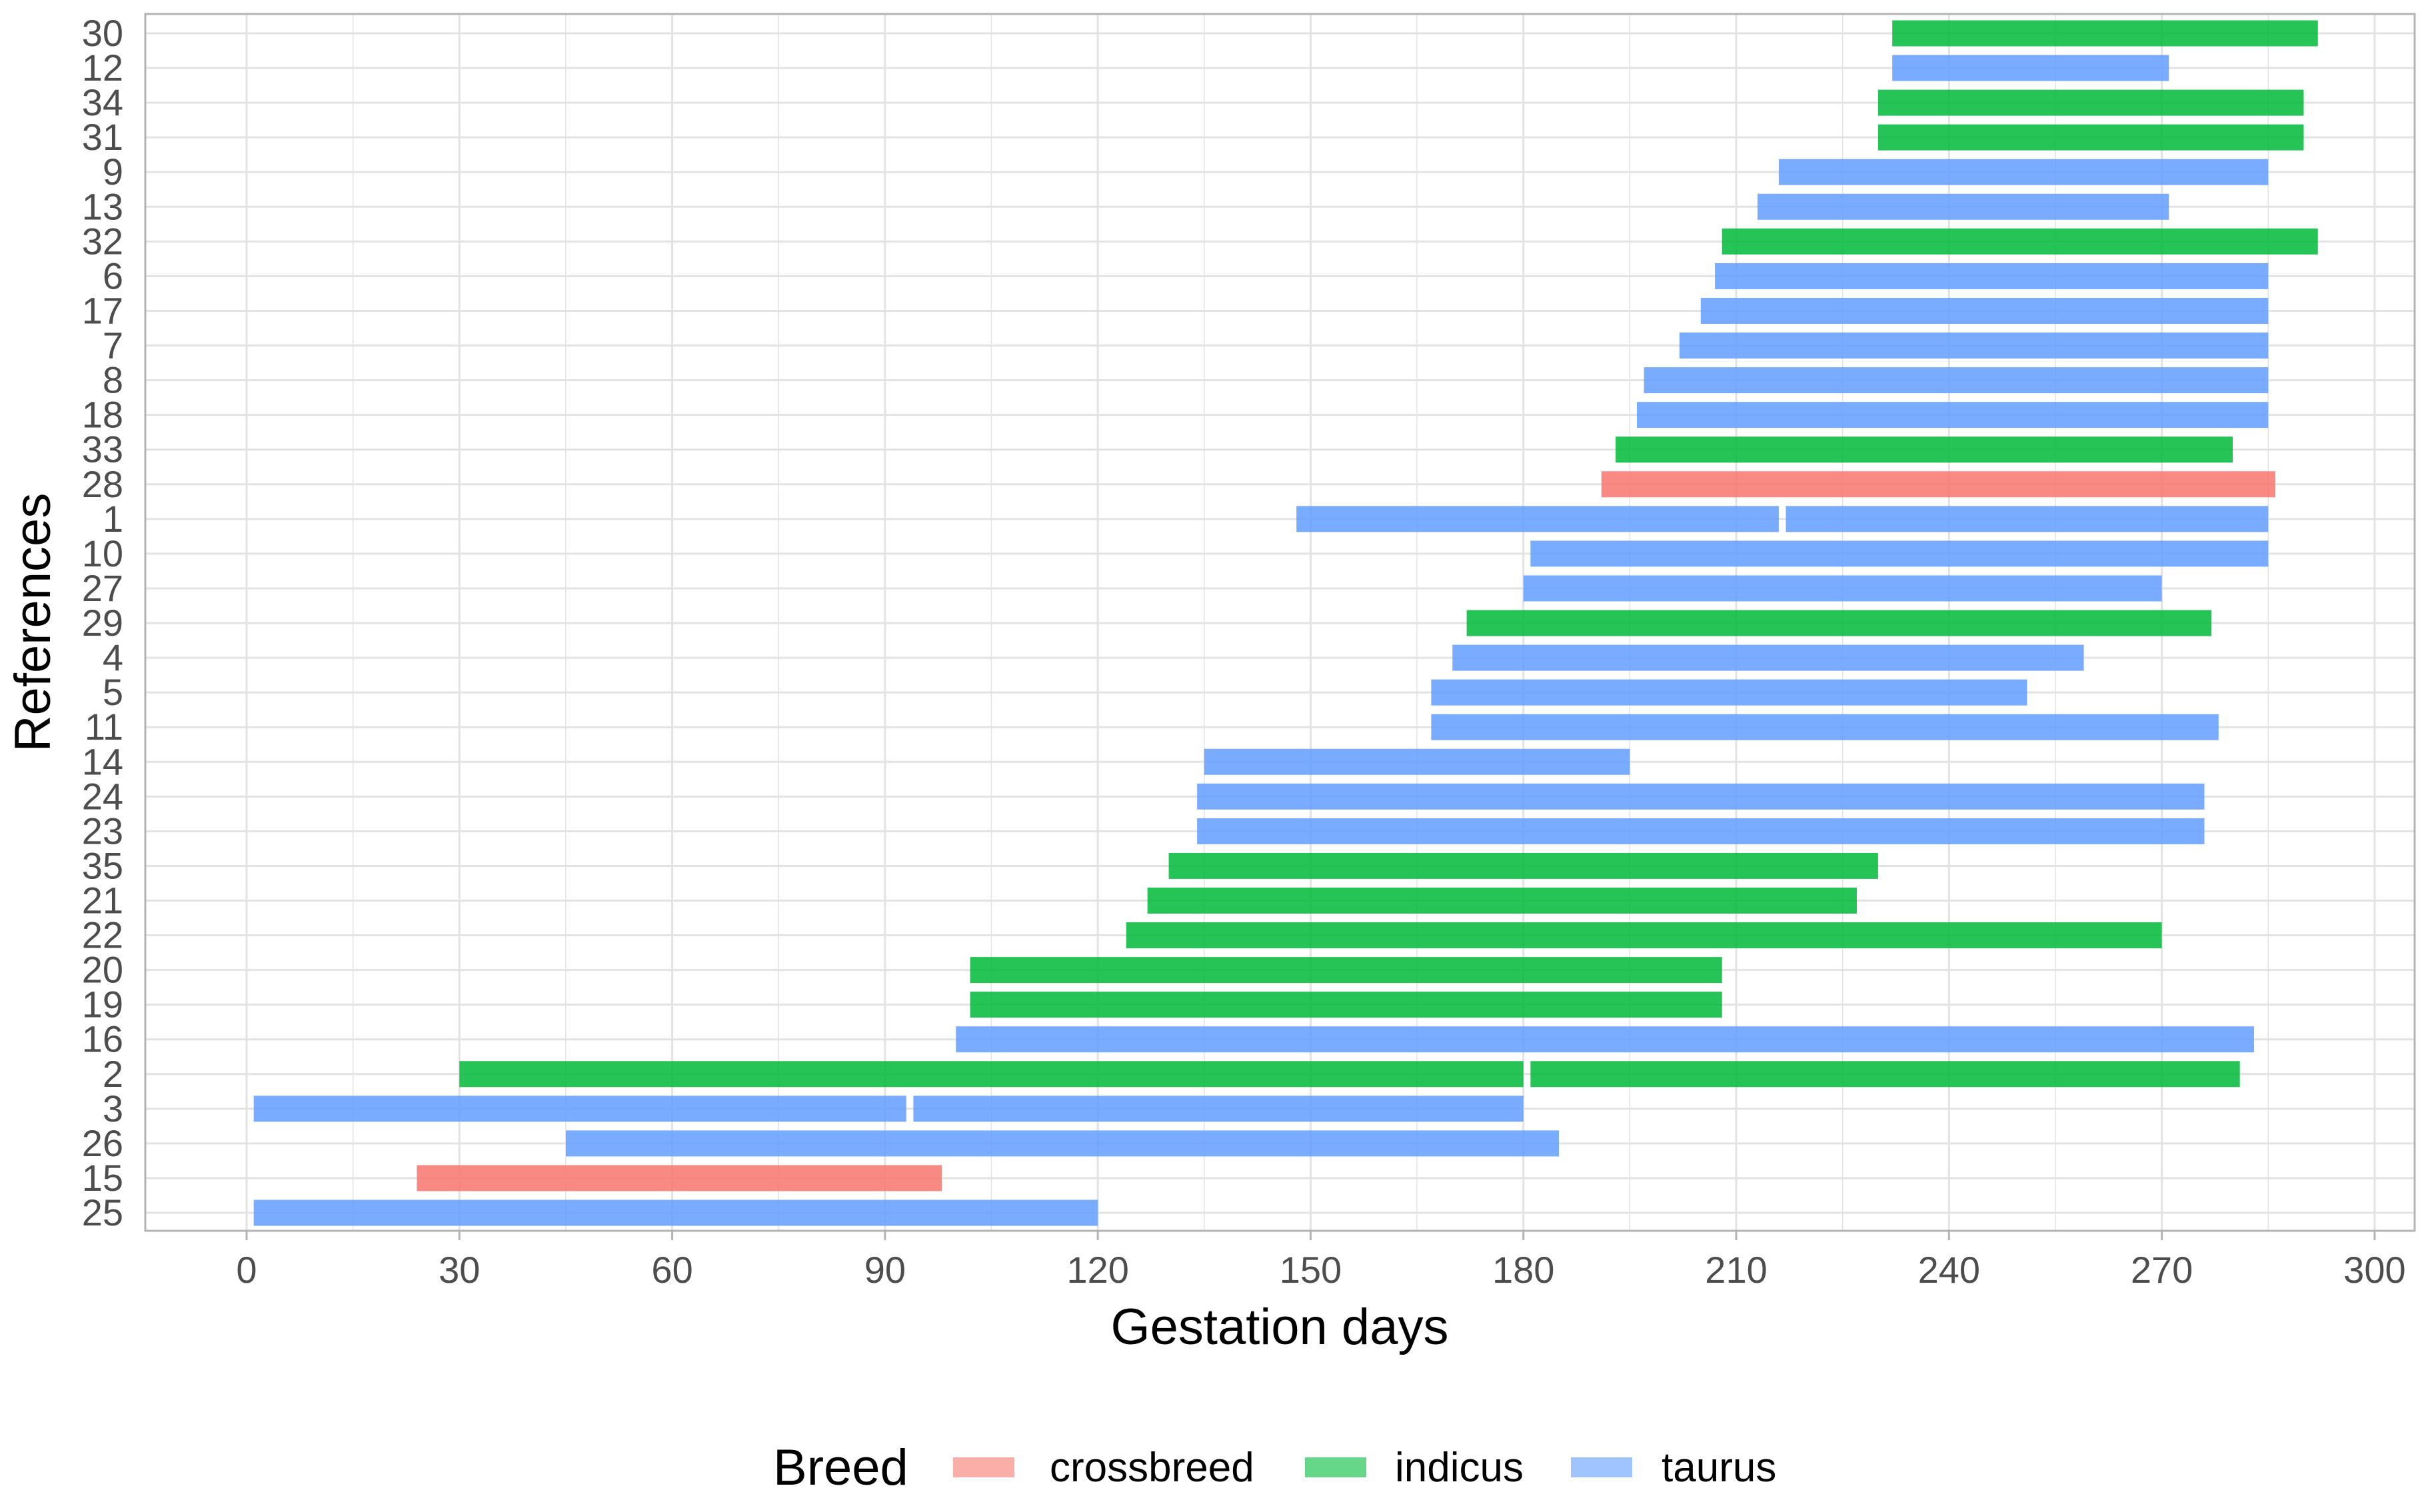 This screenshot has height=1512, width=2426. Describe the element at coordinates (113, 657) in the screenshot. I see `y-tick-label: 4` at that location.